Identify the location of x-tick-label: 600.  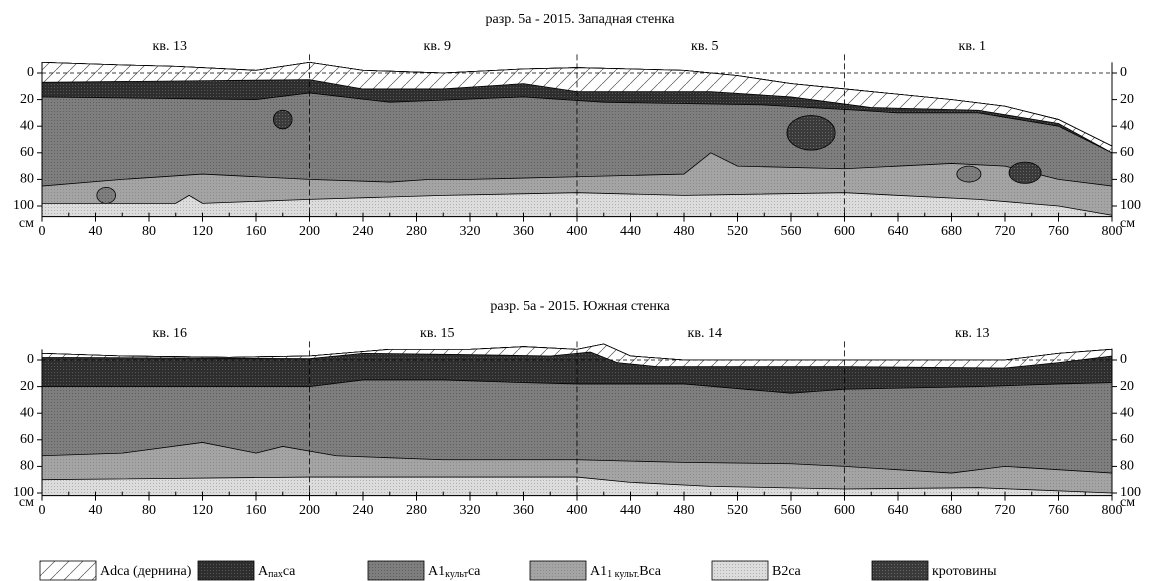
(844, 510).